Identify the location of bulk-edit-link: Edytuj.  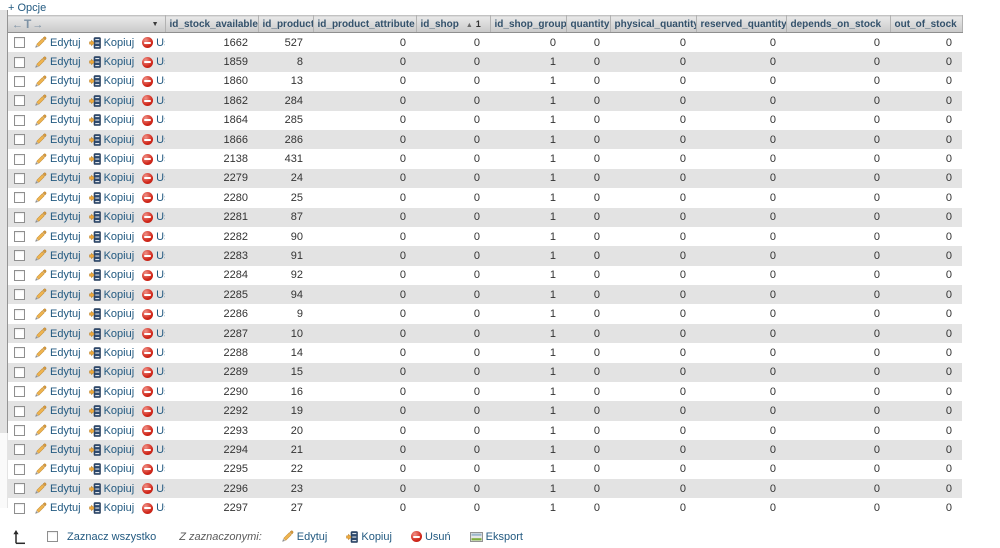
(304, 536).